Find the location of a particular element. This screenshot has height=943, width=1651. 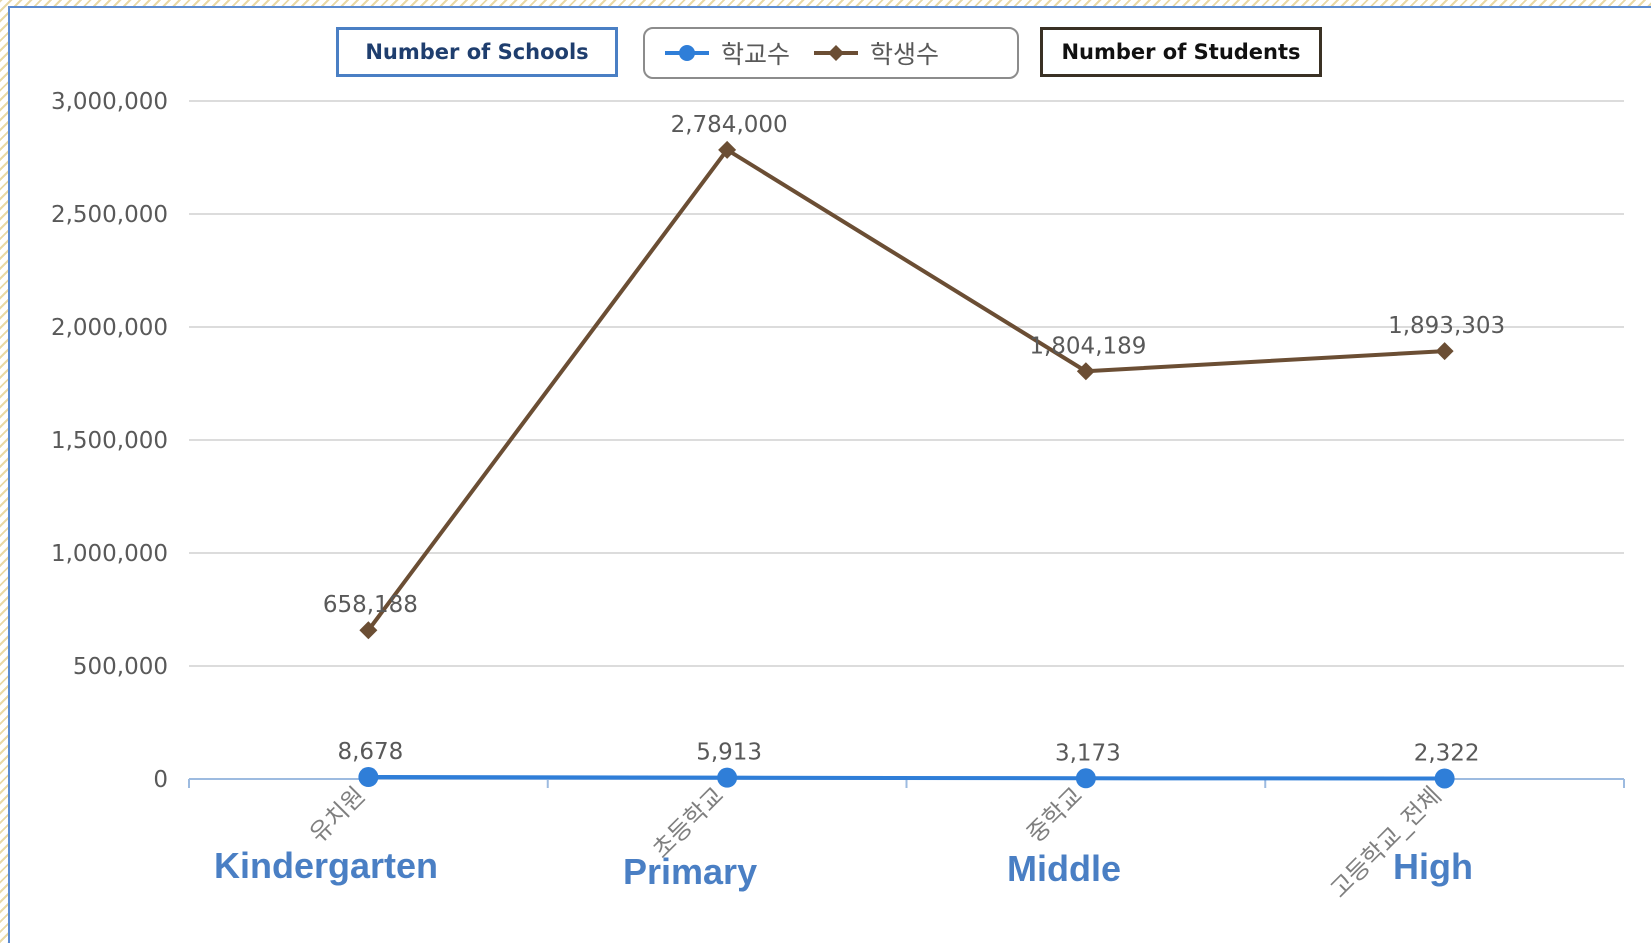

y-tick-label: 2,000,000 is located at coordinates (109, 328).